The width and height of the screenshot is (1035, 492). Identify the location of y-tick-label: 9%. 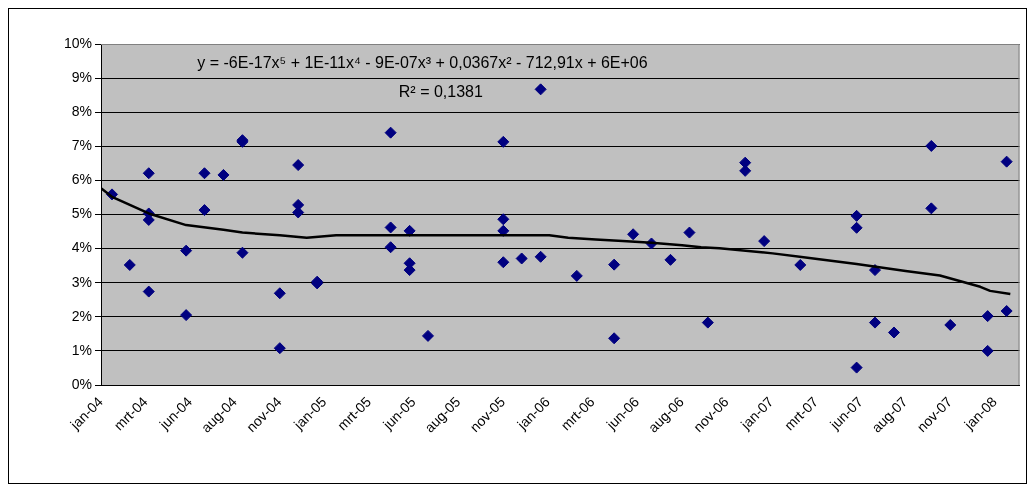
(81, 76).